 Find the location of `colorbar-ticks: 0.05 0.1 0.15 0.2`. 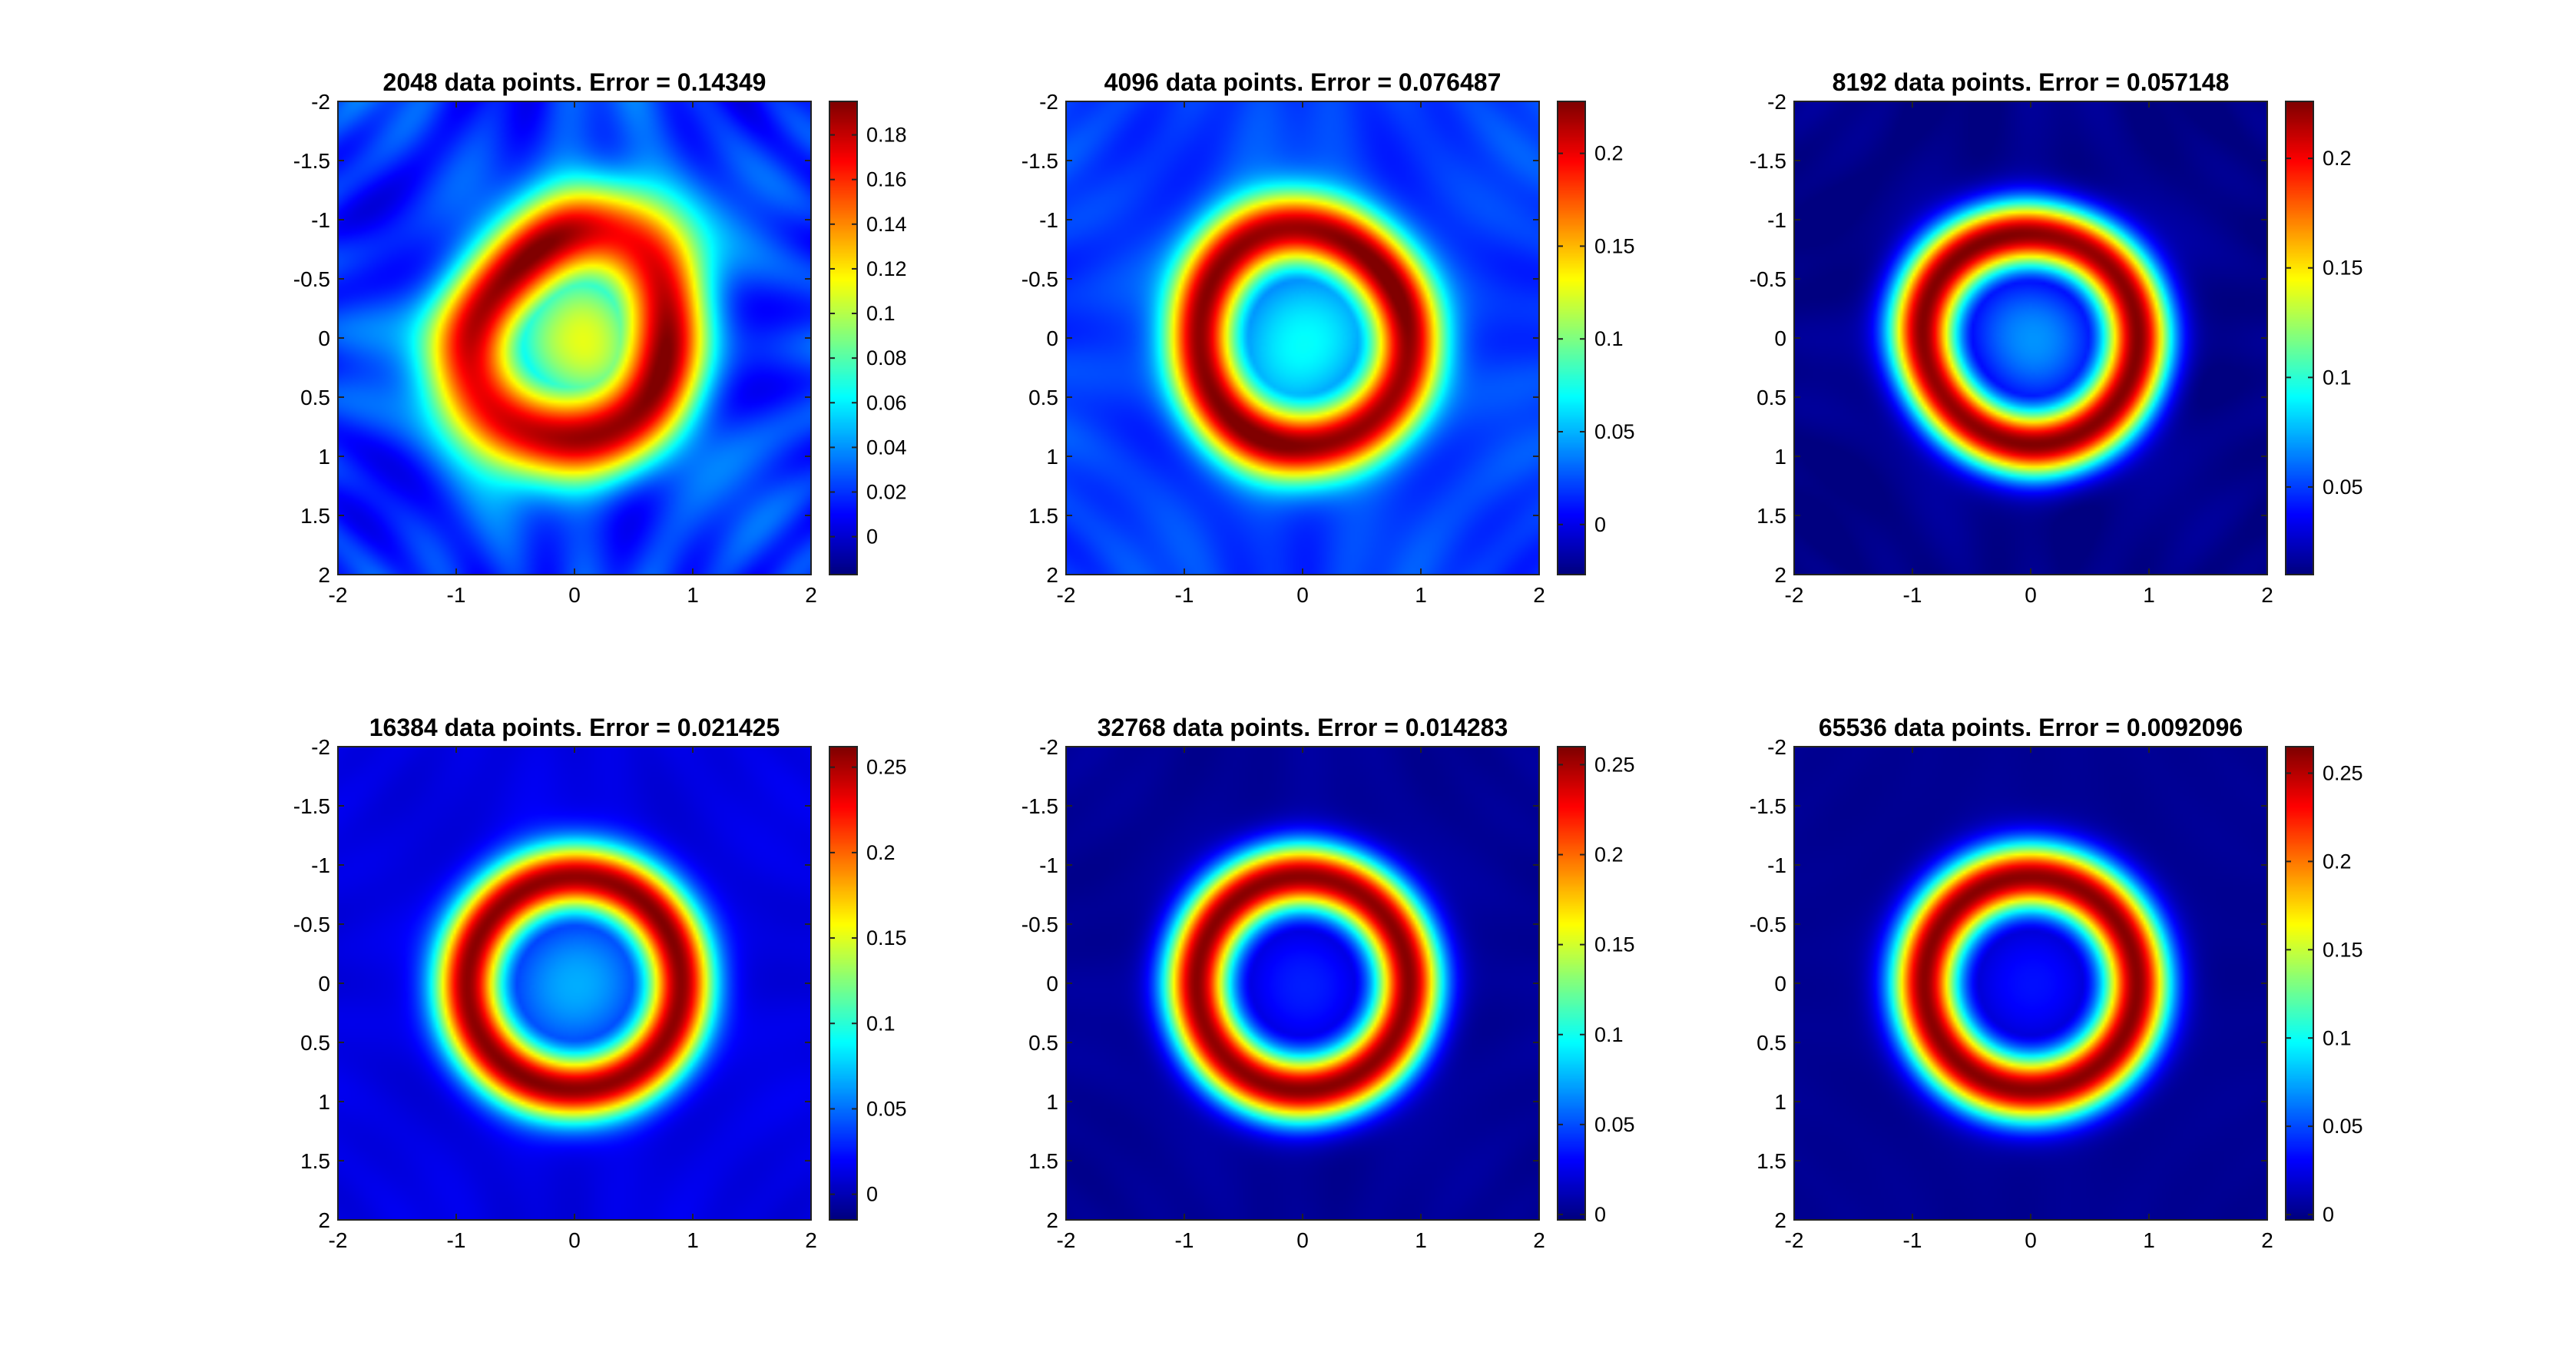

colorbar-ticks: 0.05 0.1 0.15 0.2 is located at coordinates (2324, 323).